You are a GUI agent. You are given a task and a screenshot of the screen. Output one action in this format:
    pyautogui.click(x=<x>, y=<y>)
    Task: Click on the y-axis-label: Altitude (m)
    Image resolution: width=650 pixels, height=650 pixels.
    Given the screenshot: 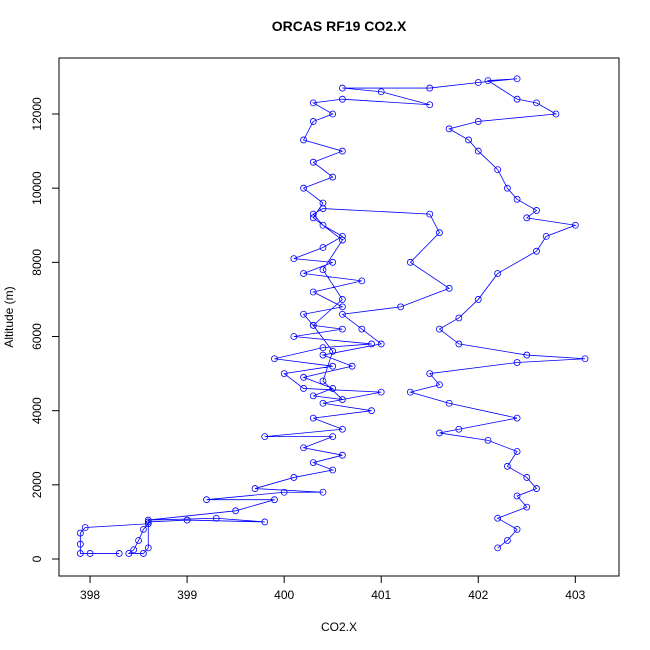 What is the action you would take?
    pyautogui.click(x=9, y=316)
    